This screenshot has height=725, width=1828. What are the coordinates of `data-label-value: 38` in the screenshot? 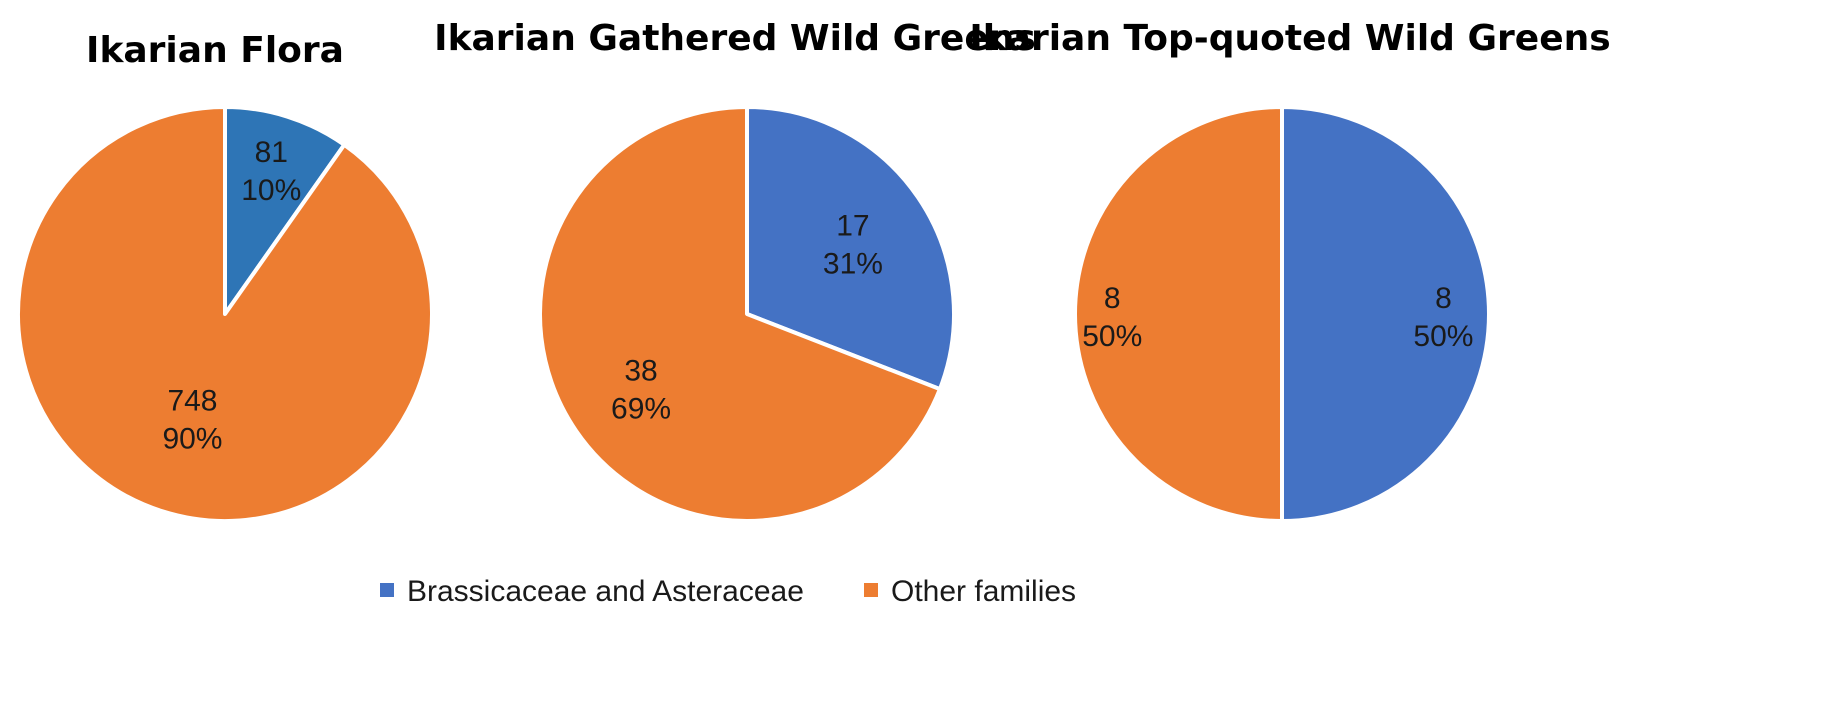 It's located at (640, 370).